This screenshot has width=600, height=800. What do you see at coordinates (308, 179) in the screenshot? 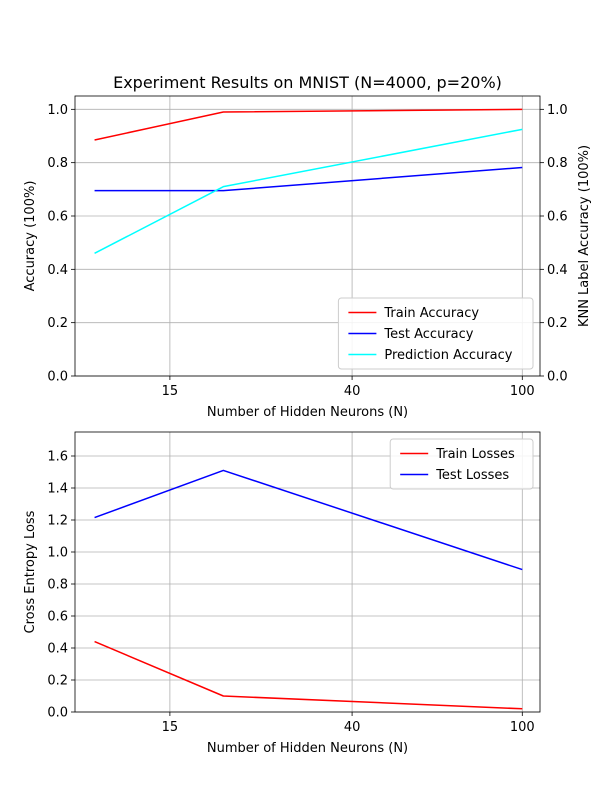
I see `series-line-test-accuracy` at bounding box center [308, 179].